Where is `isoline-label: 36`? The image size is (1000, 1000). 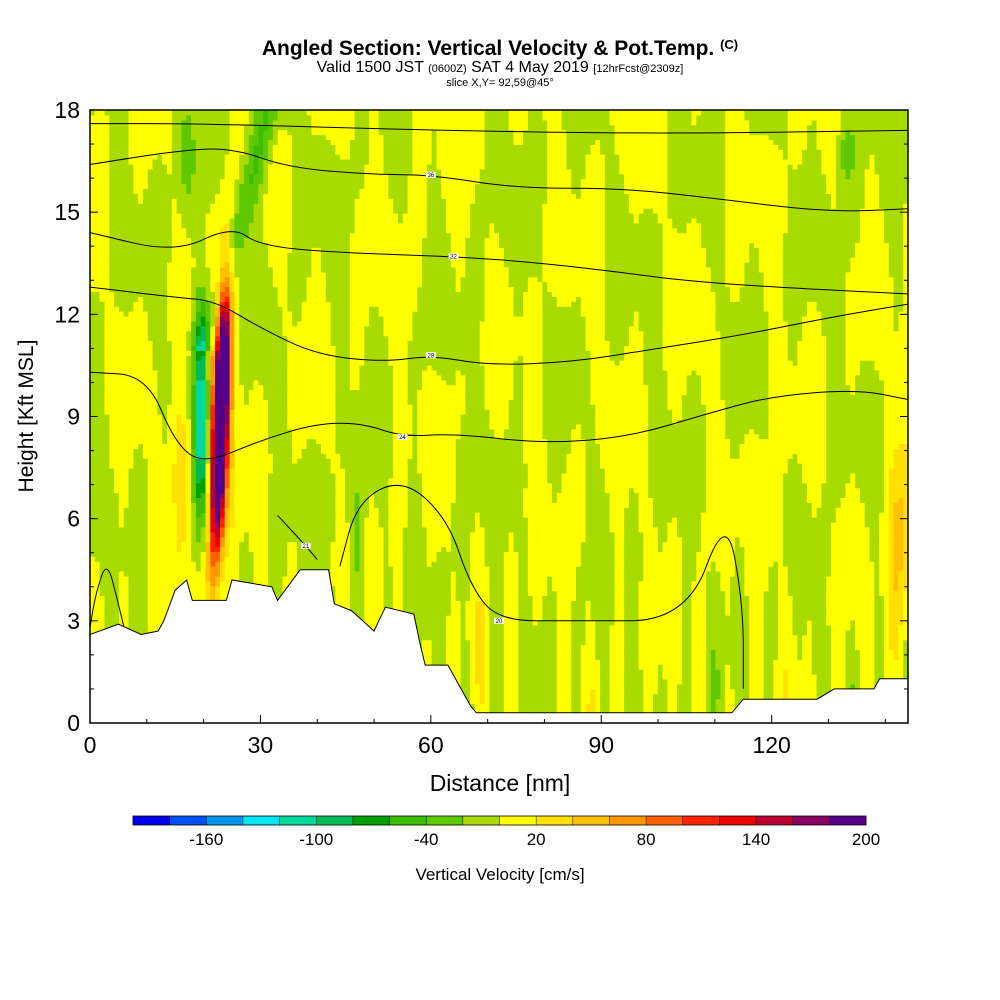
isoline-label: 36 is located at coordinates (430, 176).